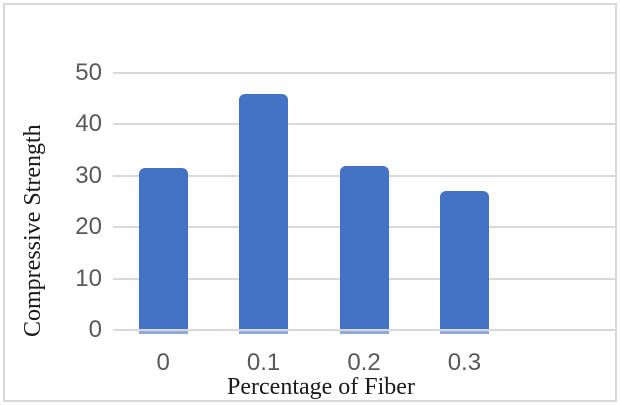  What do you see at coordinates (263, 362) in the screenshot?
I see `x-tick-label: 0.1` at bounding box center [263, 362].